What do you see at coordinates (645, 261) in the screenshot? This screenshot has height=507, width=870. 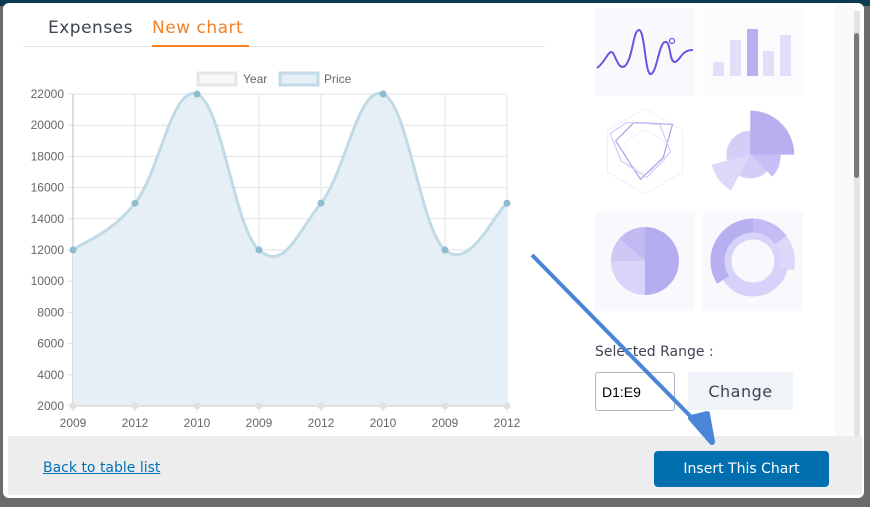 I see `pie-chart-icon` at bounding box center [645, 261].